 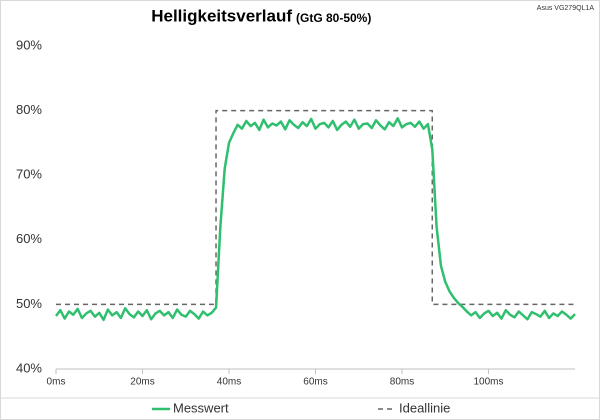 What do you see at coordinates (29, 303) in the screenshot?
I see `y-tick-label: 50%` at bounding box center [29, 303].